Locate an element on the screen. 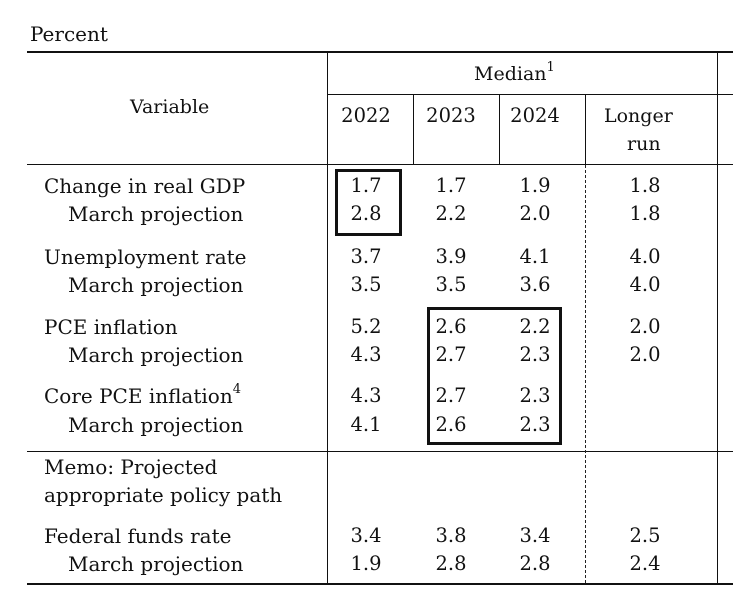  cell-core-pce-2024: 2.3 is located at coordinates (535, 395).